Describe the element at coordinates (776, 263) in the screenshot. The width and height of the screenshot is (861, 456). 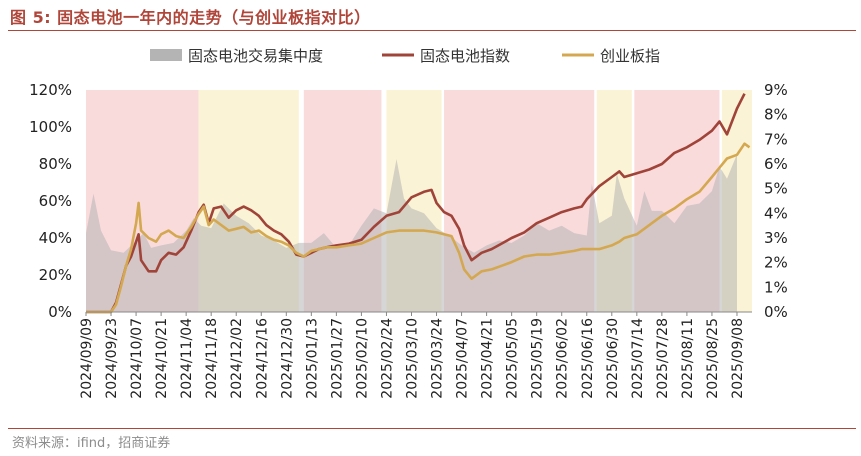
I see `right-tick-label: 2%` at that location.